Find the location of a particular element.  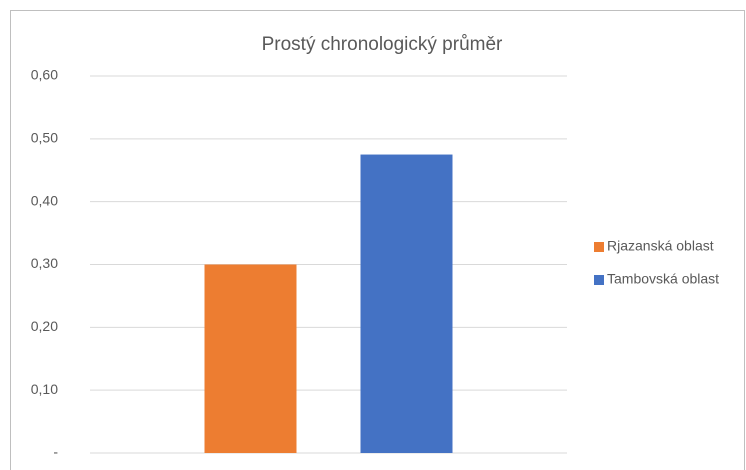

y-tick-label: 0,40 is located at coordinates (44, 200).